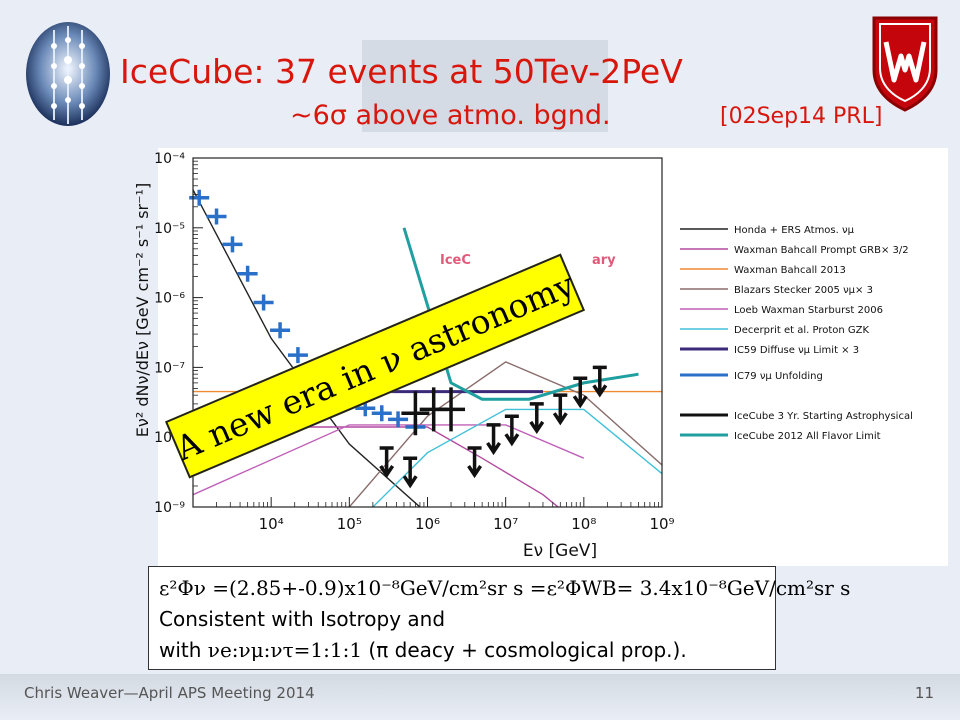  Describe the element at coordinates (524, 650) in the screenshot. I see `line3-suffix: (π deacy + cosmological prop.).` at that location.